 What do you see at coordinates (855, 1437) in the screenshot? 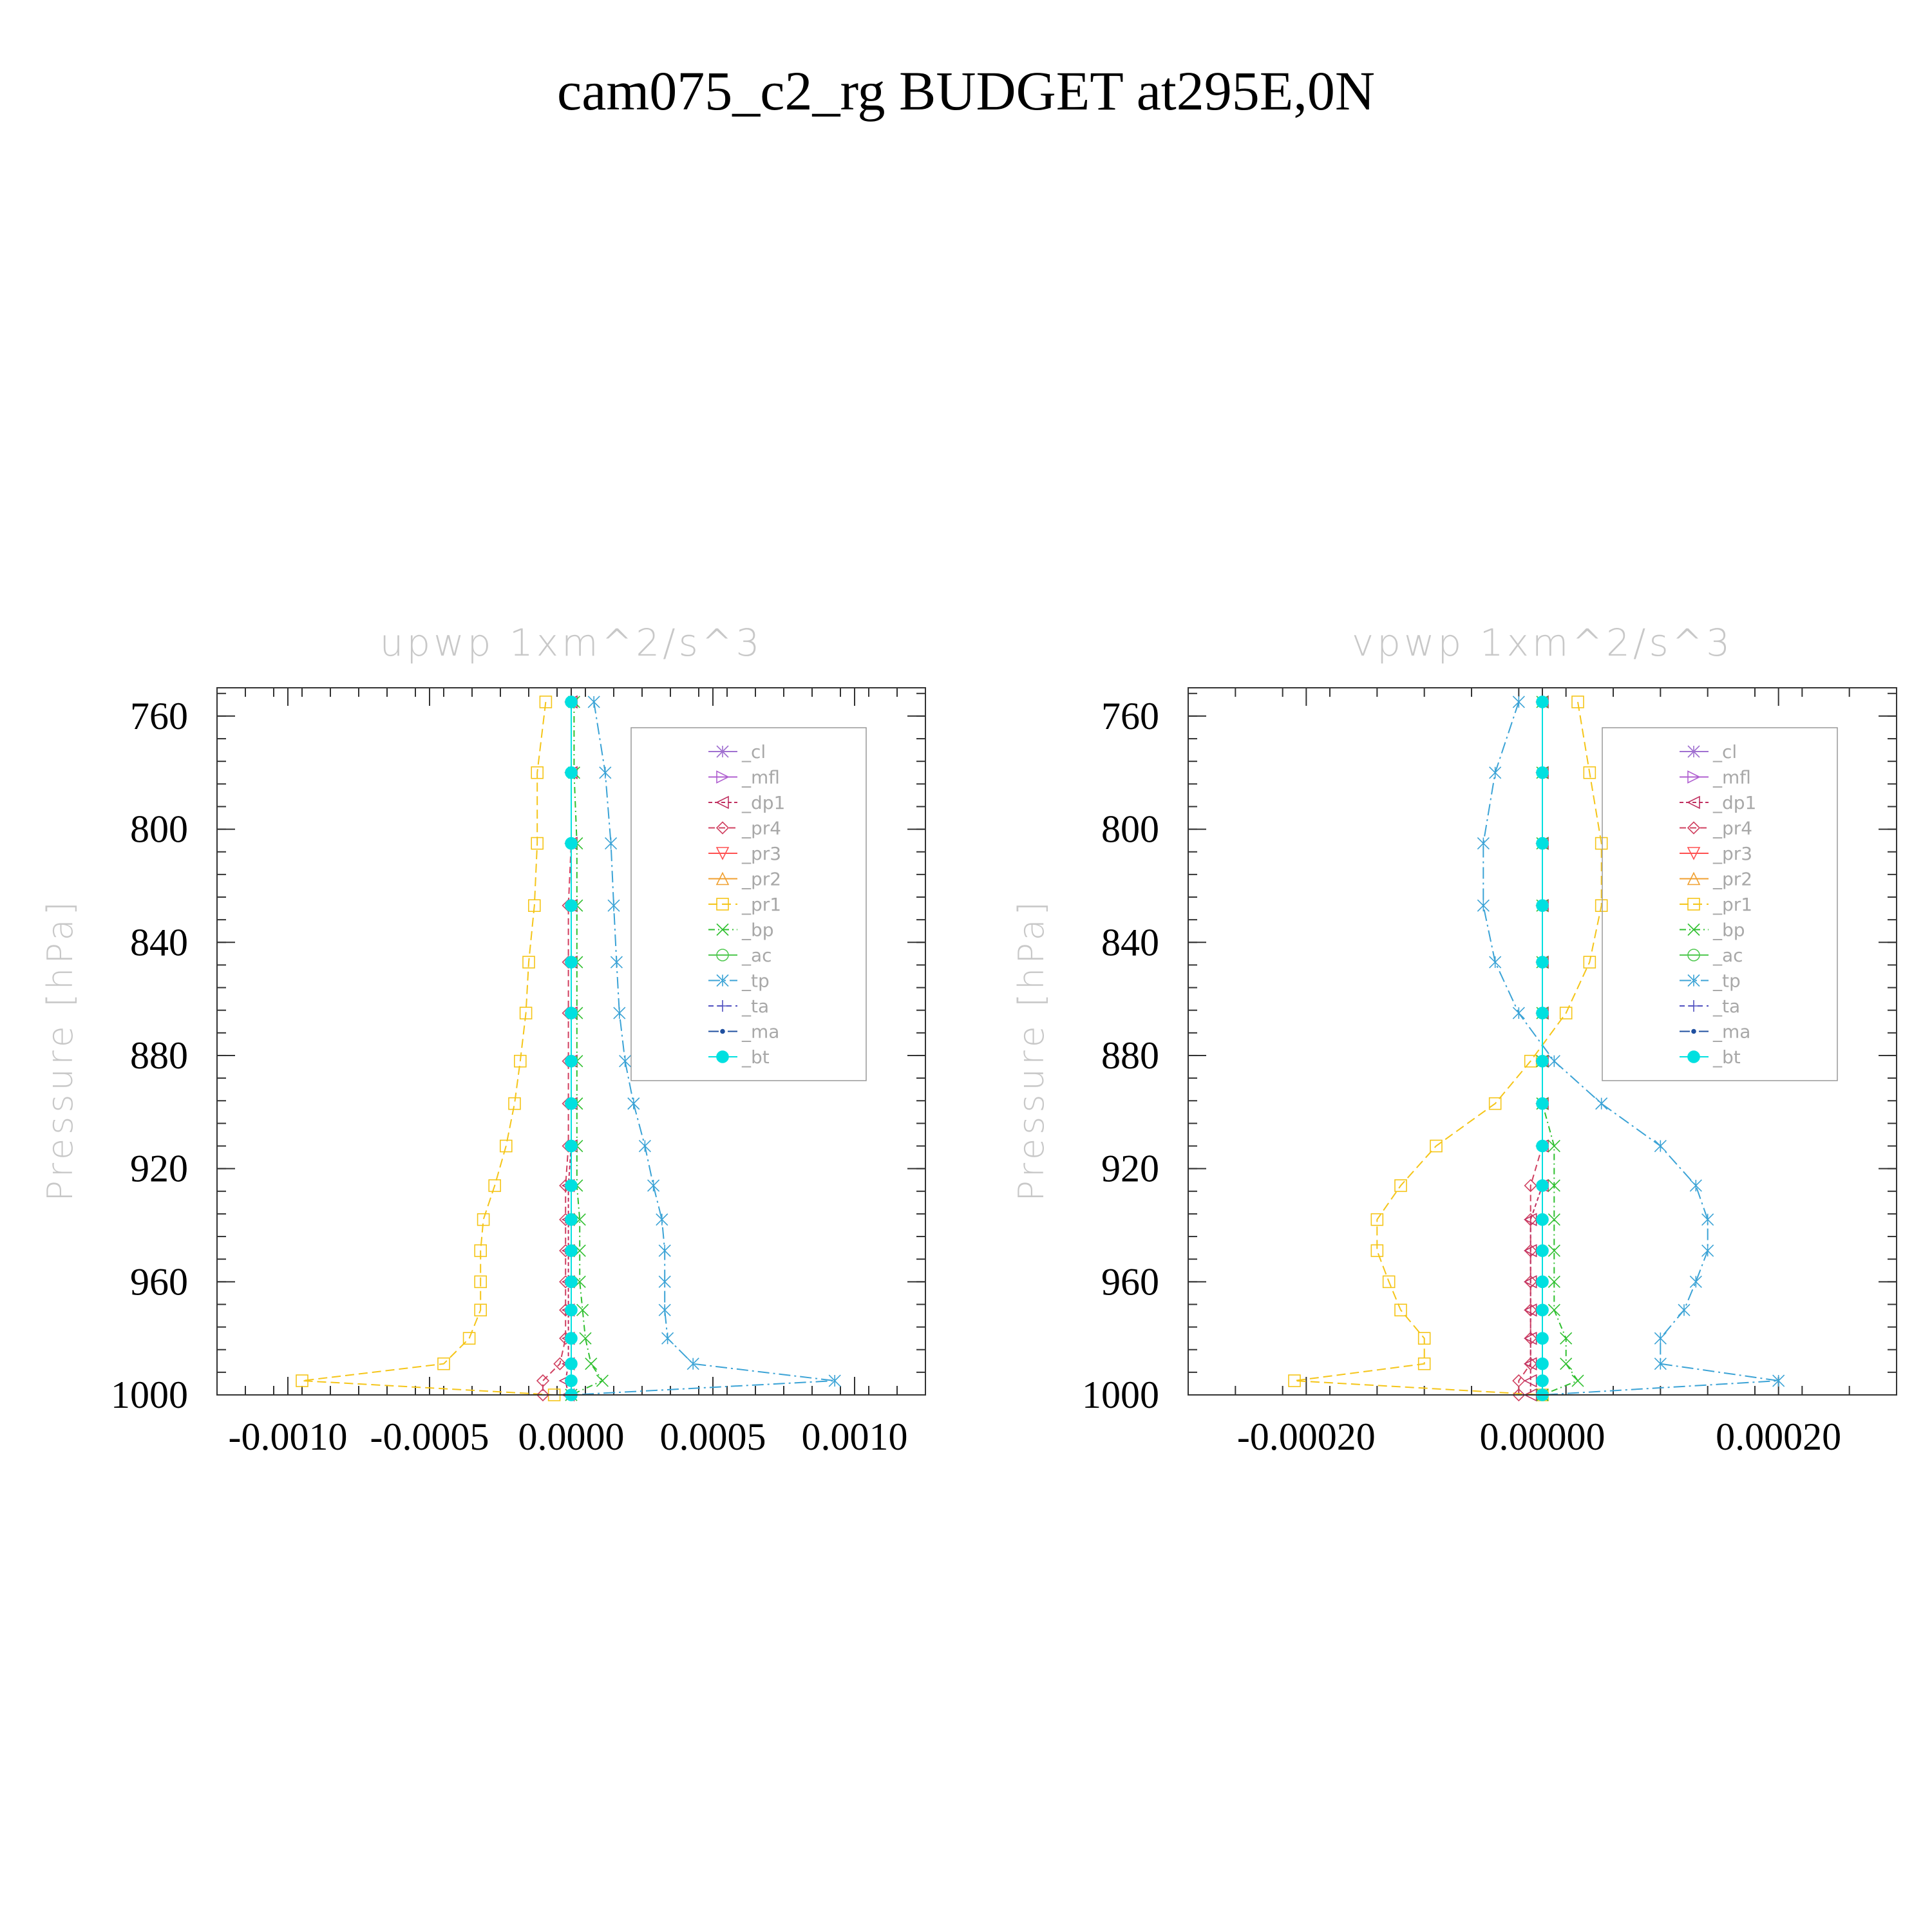
I see `upwp-xtick-label: 0.0010` at bounding box center [855, 1437].